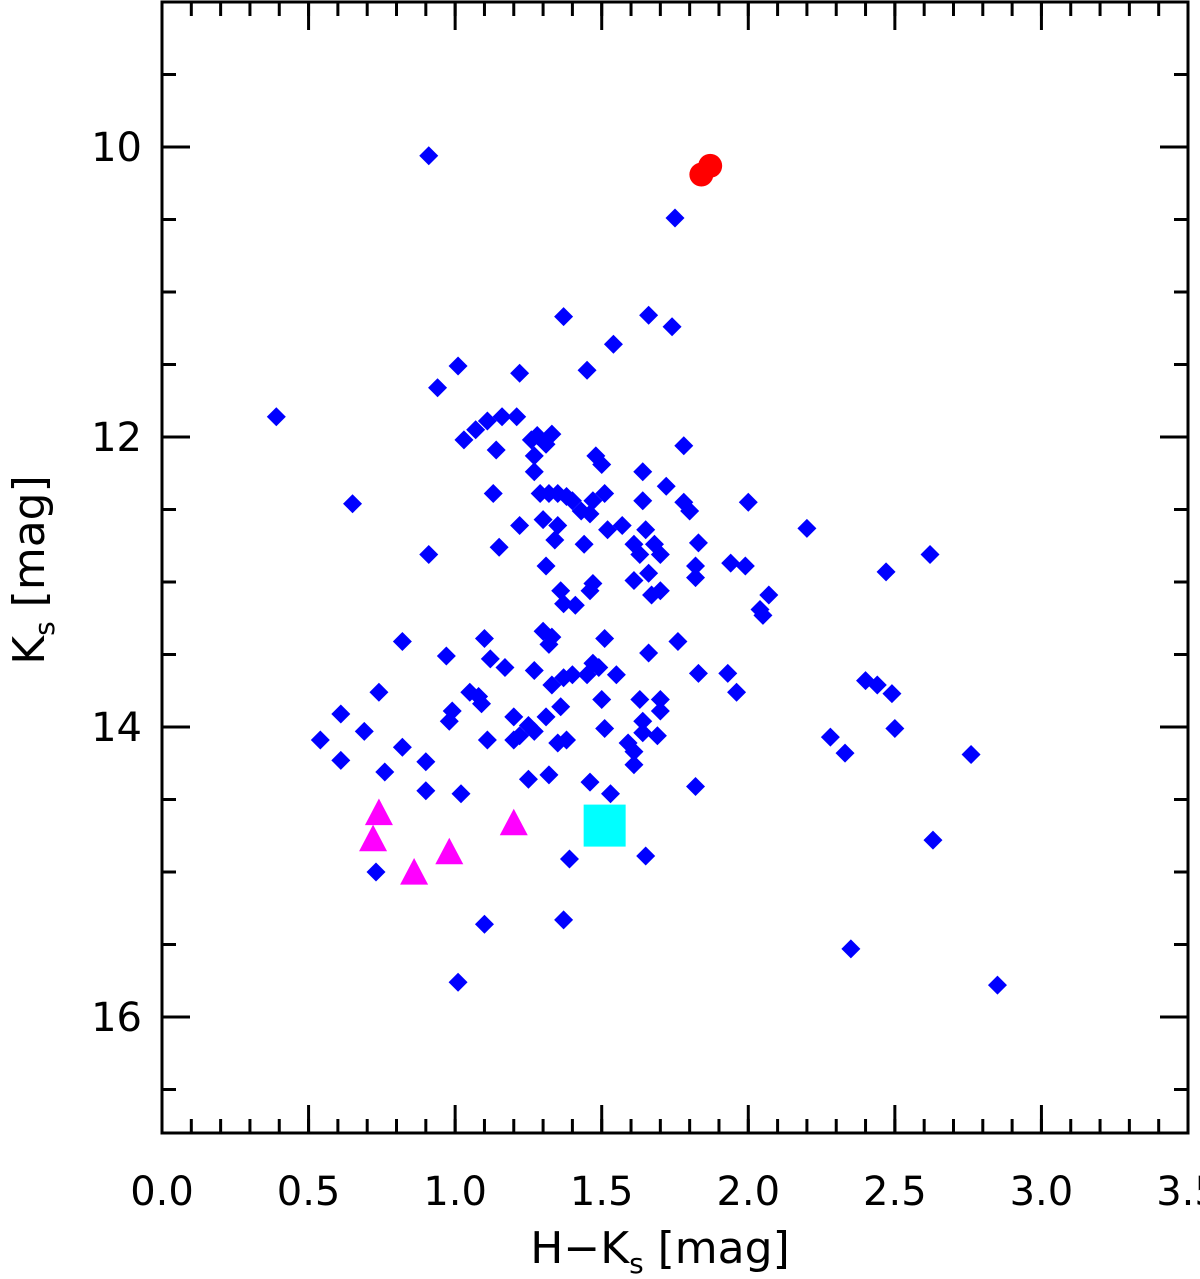  Describe the element at coordinates (604, 825) in the screenshot. I see `data-point-square` at that location.